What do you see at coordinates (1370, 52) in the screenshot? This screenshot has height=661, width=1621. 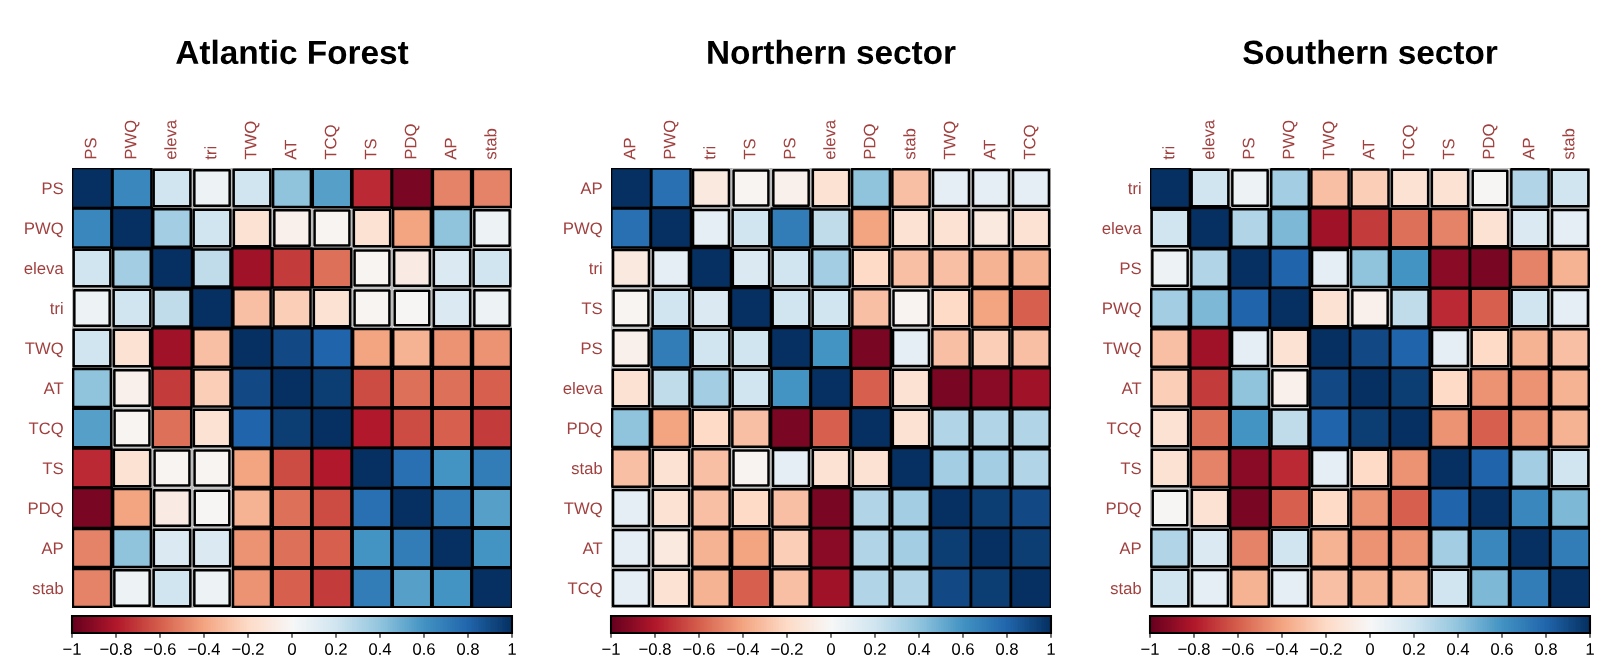 I see `chart-title: Southern sector` at bounding box center [1370, 52].